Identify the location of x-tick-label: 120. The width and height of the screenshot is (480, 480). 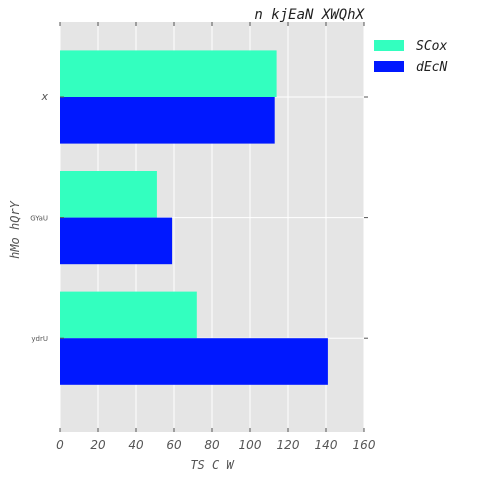
(288, 445).